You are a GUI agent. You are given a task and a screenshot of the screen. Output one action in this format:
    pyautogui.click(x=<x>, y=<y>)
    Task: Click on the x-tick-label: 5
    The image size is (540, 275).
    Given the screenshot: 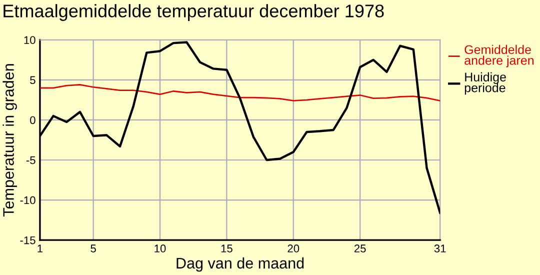 What is the action you would take?
    pyautogui.click(x=93, y=248)
    